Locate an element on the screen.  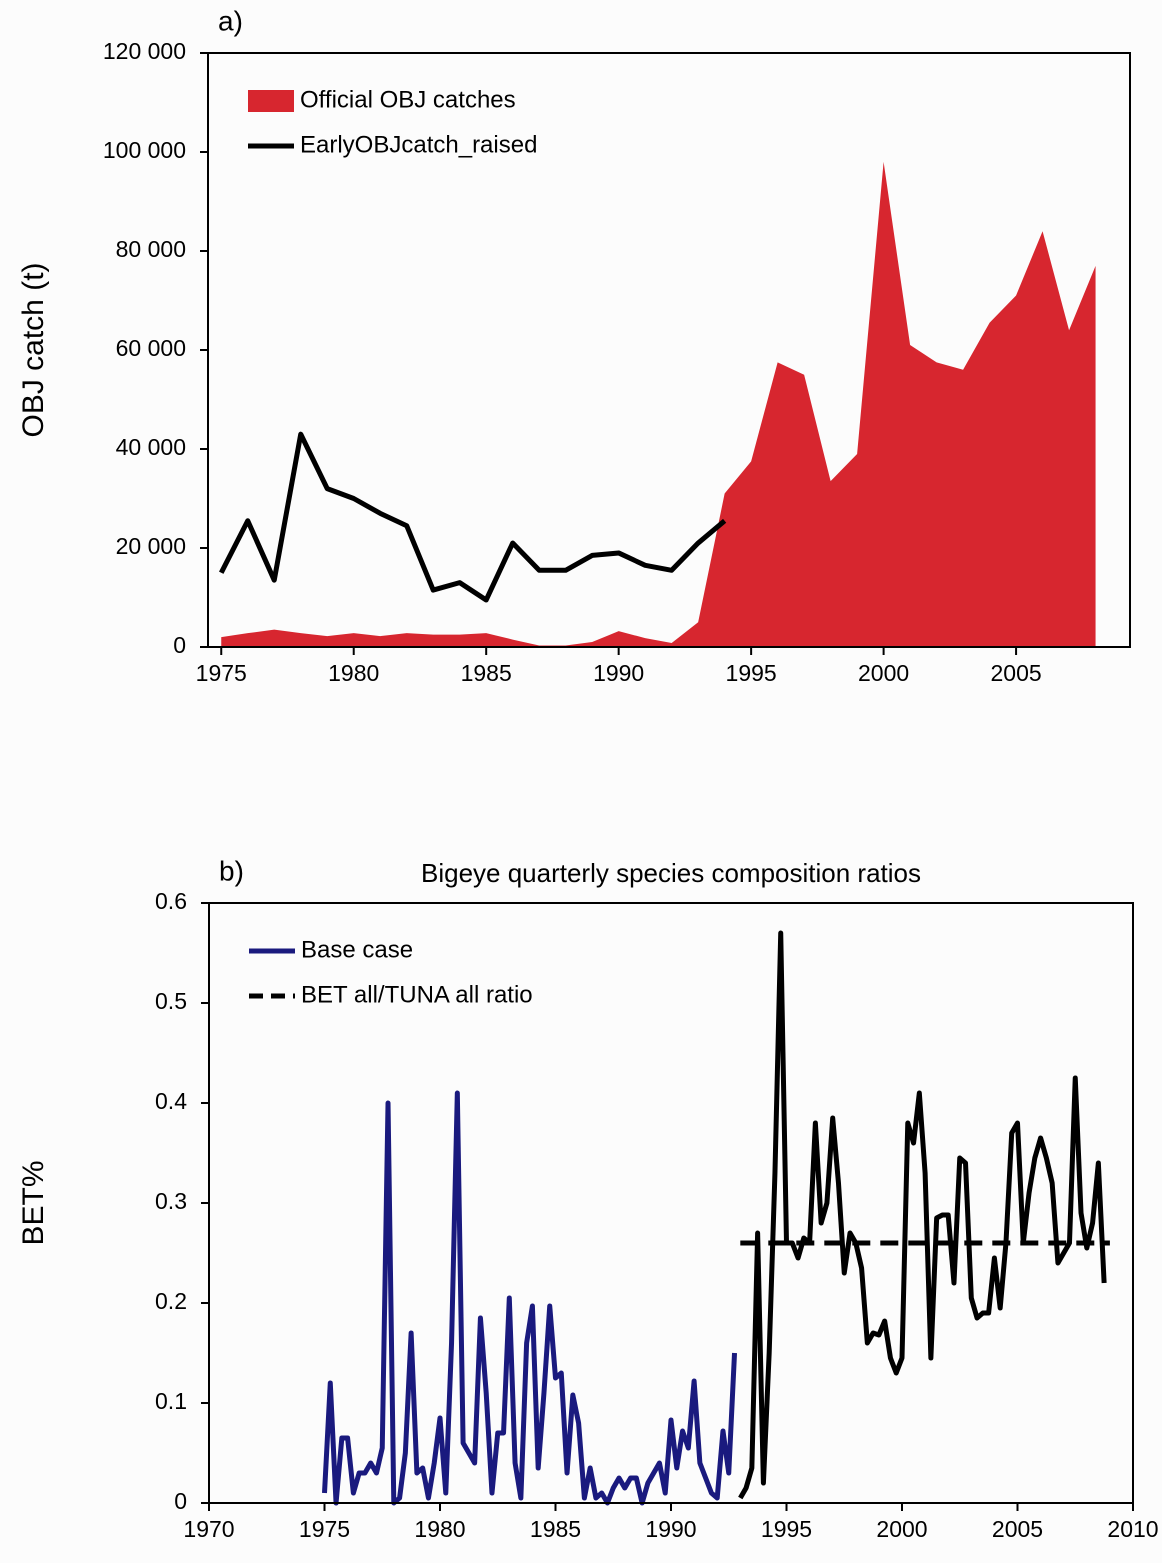
y-tick-label: 0.6 is located at coordinates (171, 901).